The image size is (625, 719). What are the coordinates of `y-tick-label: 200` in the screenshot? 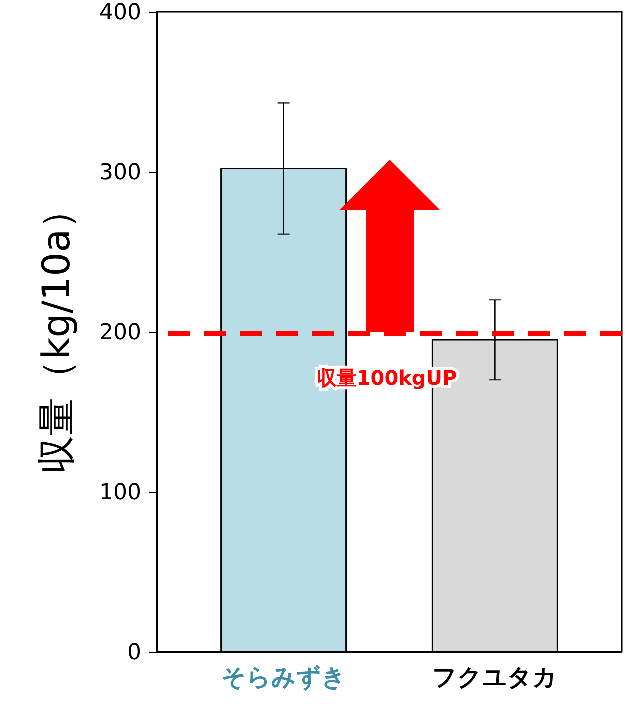 It's located at (121, 333).